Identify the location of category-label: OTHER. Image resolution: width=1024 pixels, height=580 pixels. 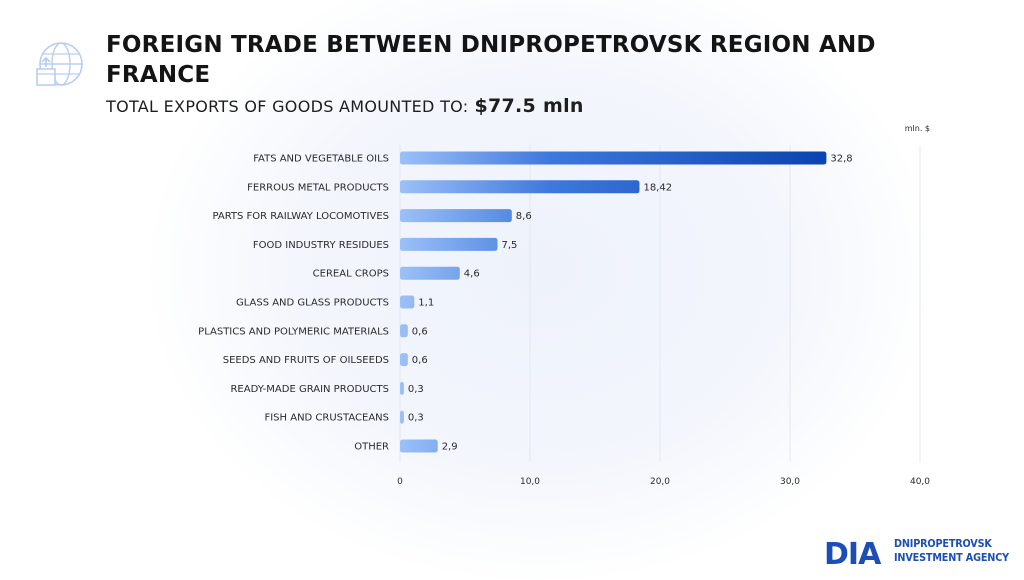
(371, 447).